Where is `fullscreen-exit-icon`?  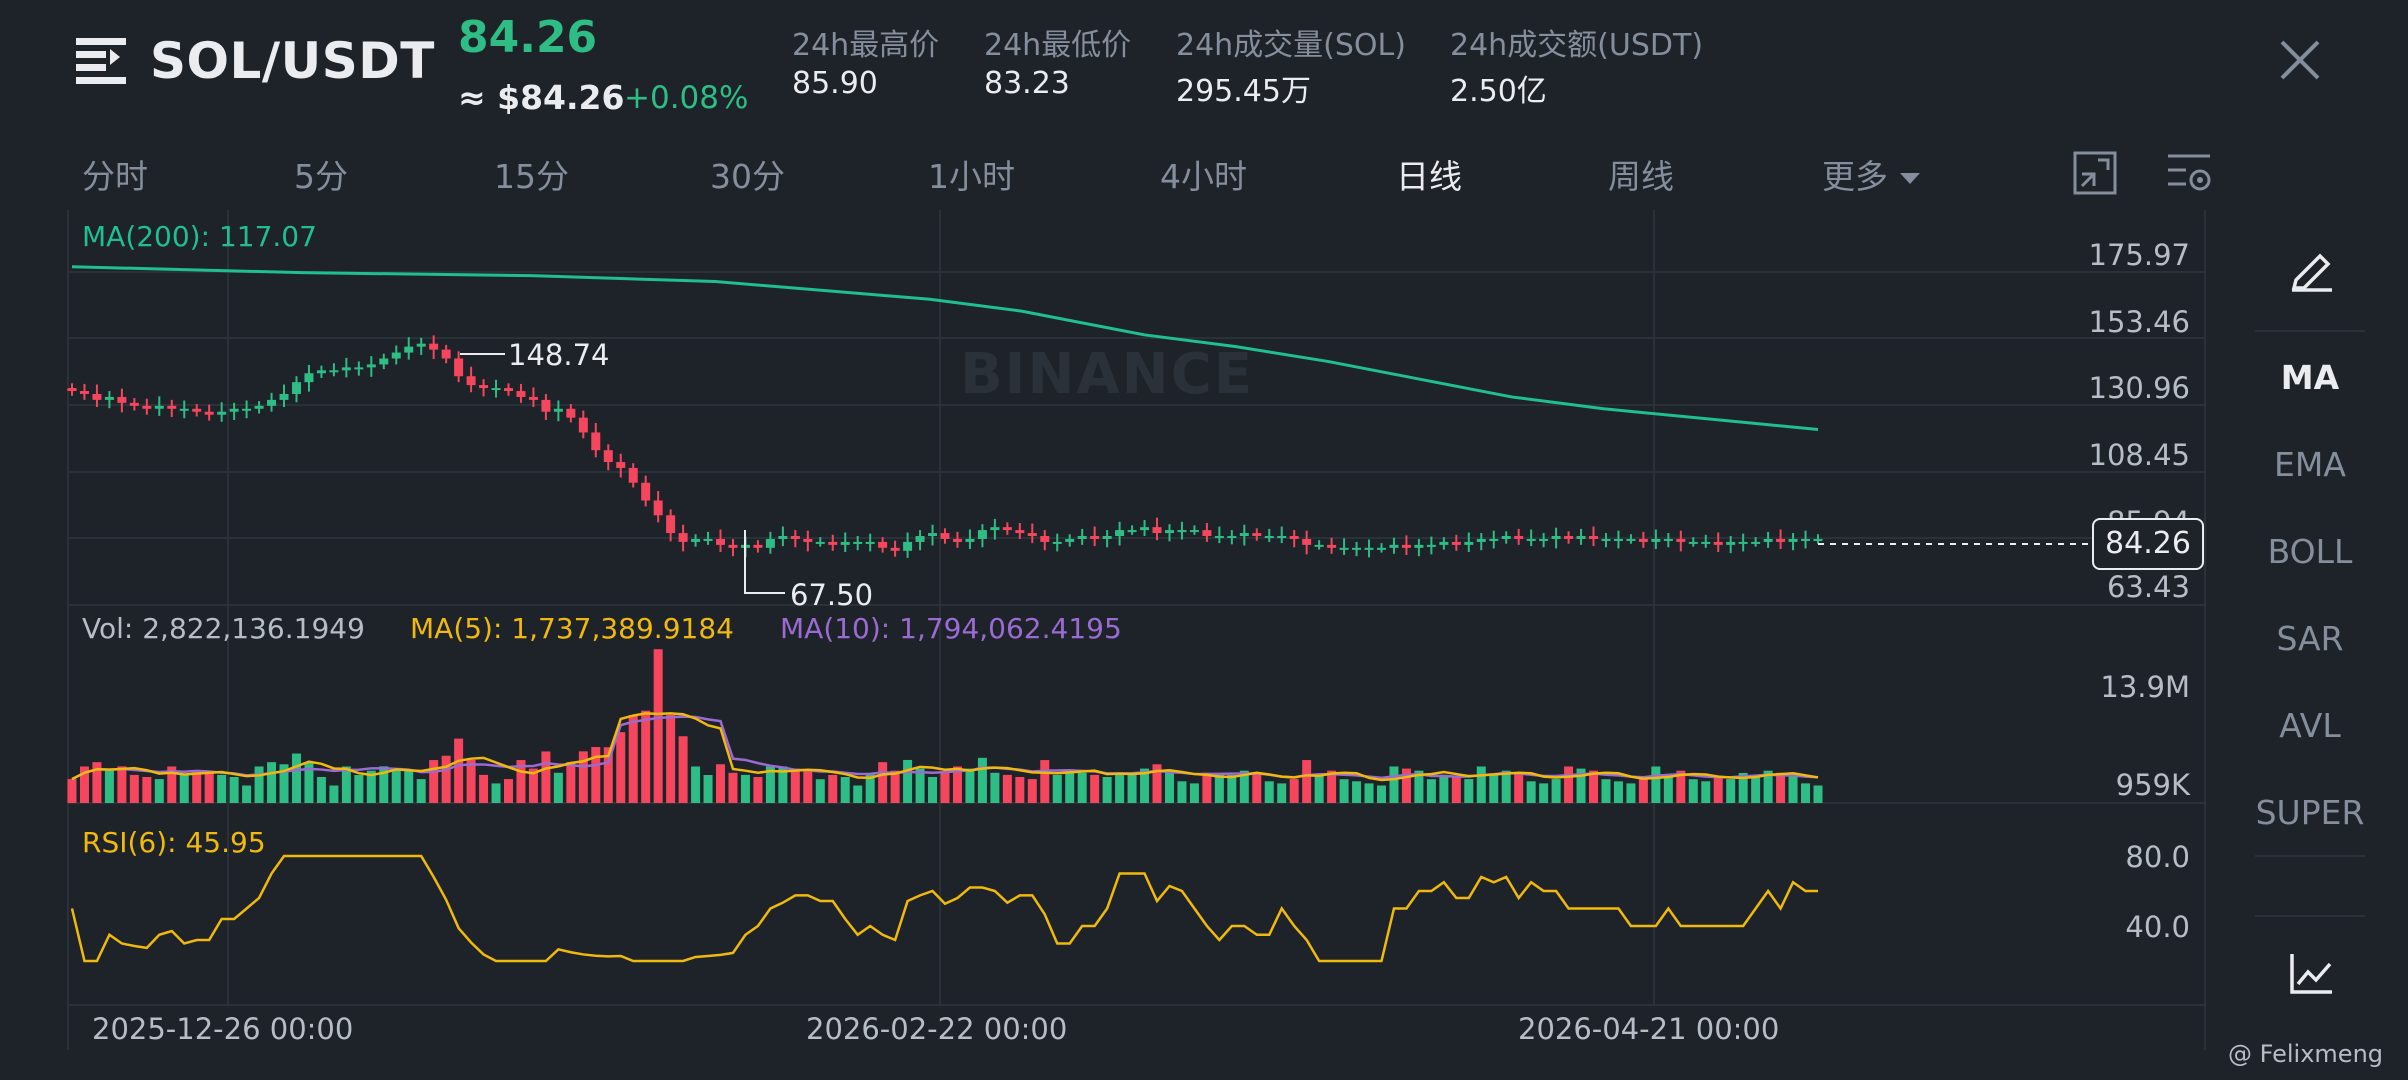
fullscreen-exit-icon is located at coordinates (2095, 173).